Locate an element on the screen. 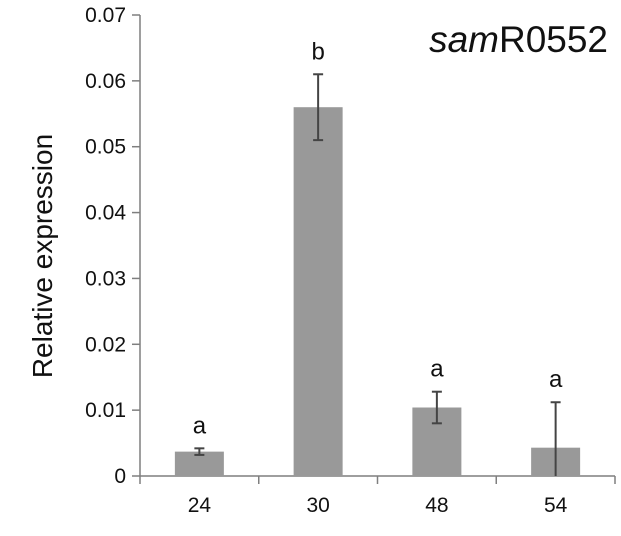 This screenshot has height=536, width=621. y-tick-label: 0.06 is located at coordinates (105, 81).